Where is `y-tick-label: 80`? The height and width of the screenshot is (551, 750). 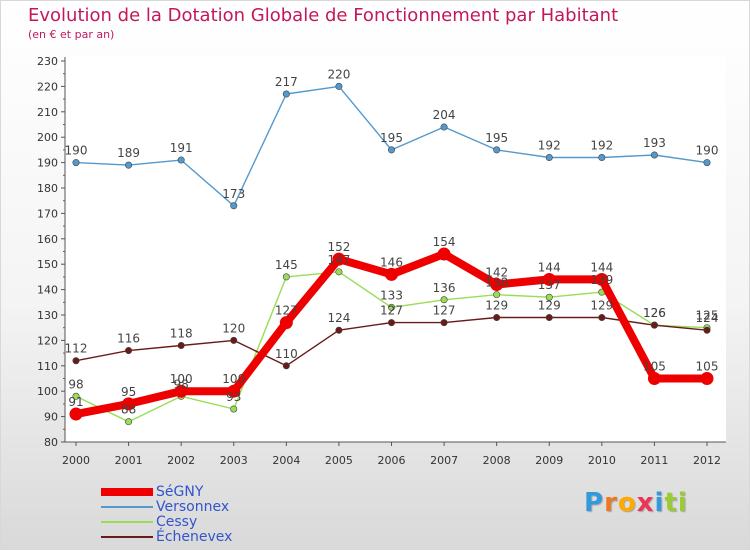 y-tick-label: 80 is located at coordinates (51, 442).